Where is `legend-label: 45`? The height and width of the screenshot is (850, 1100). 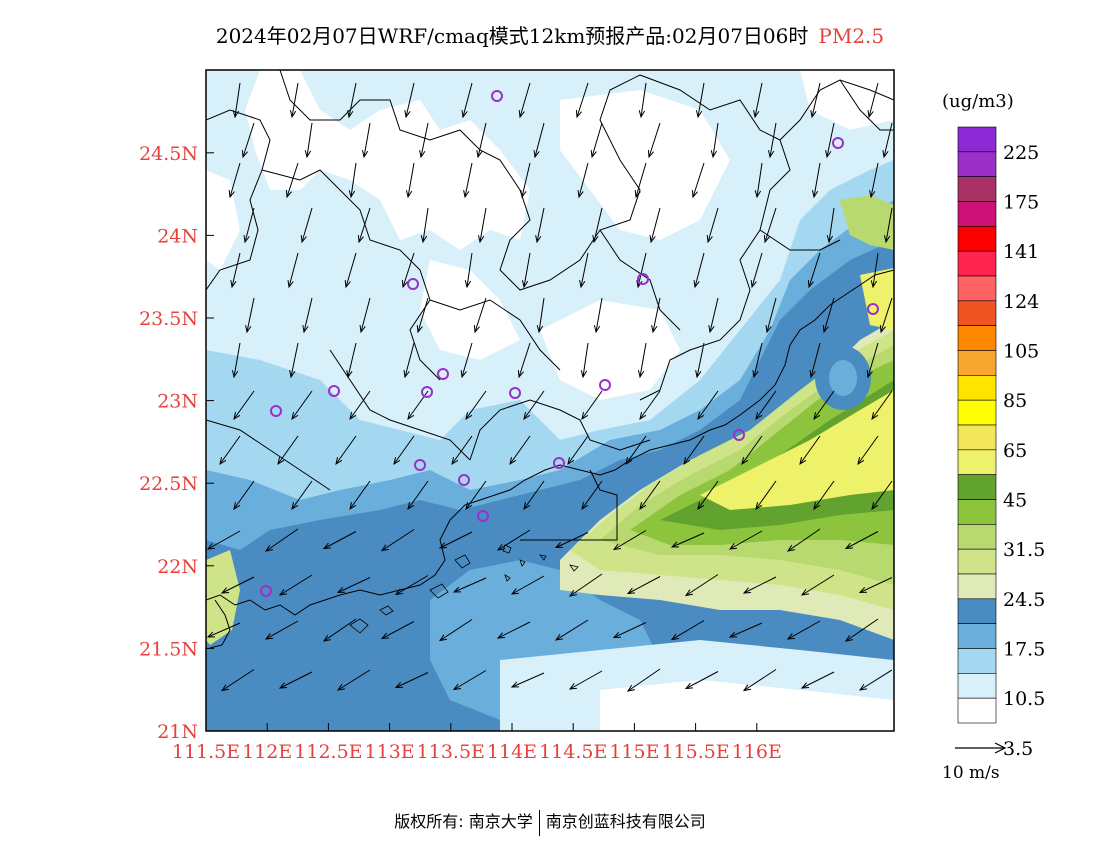 legend-label: 45 is located at coordinates (1015, 501).